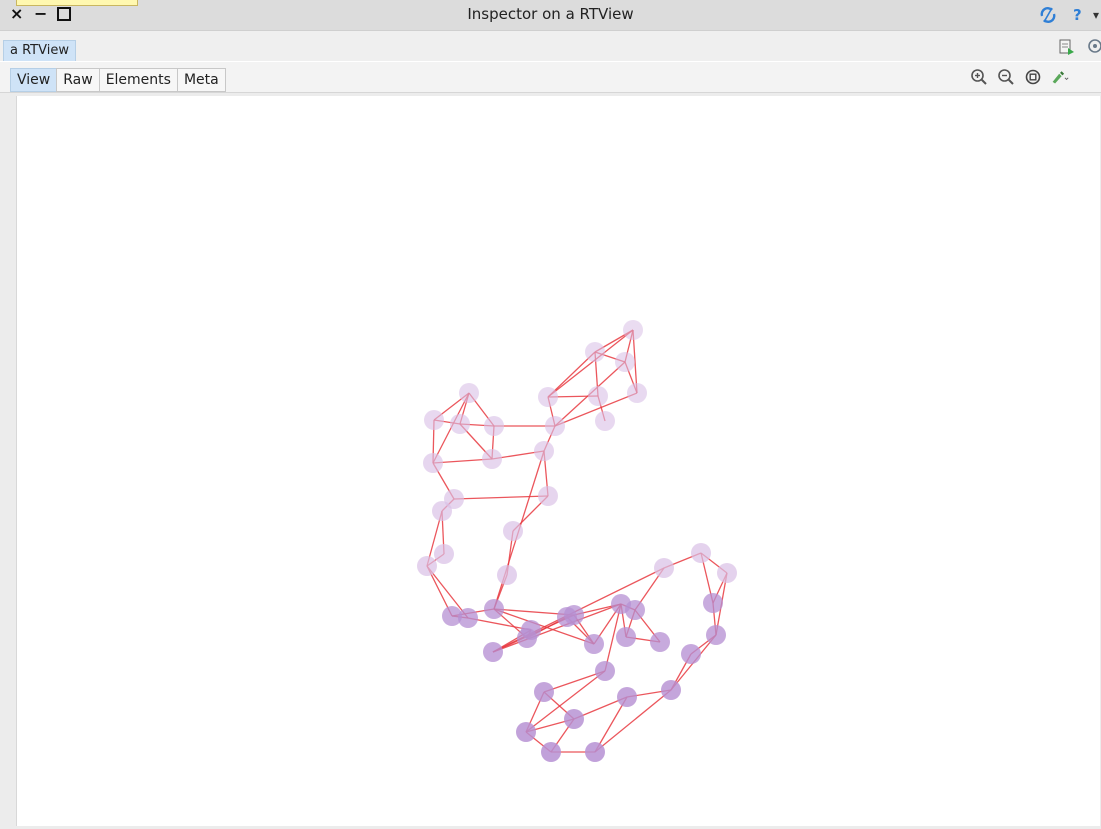 The width and height of the screenshot is (1101, 829). I want to click on window-titlebar: × − Inspector on a RTView ? ▾, so click(550, 15).